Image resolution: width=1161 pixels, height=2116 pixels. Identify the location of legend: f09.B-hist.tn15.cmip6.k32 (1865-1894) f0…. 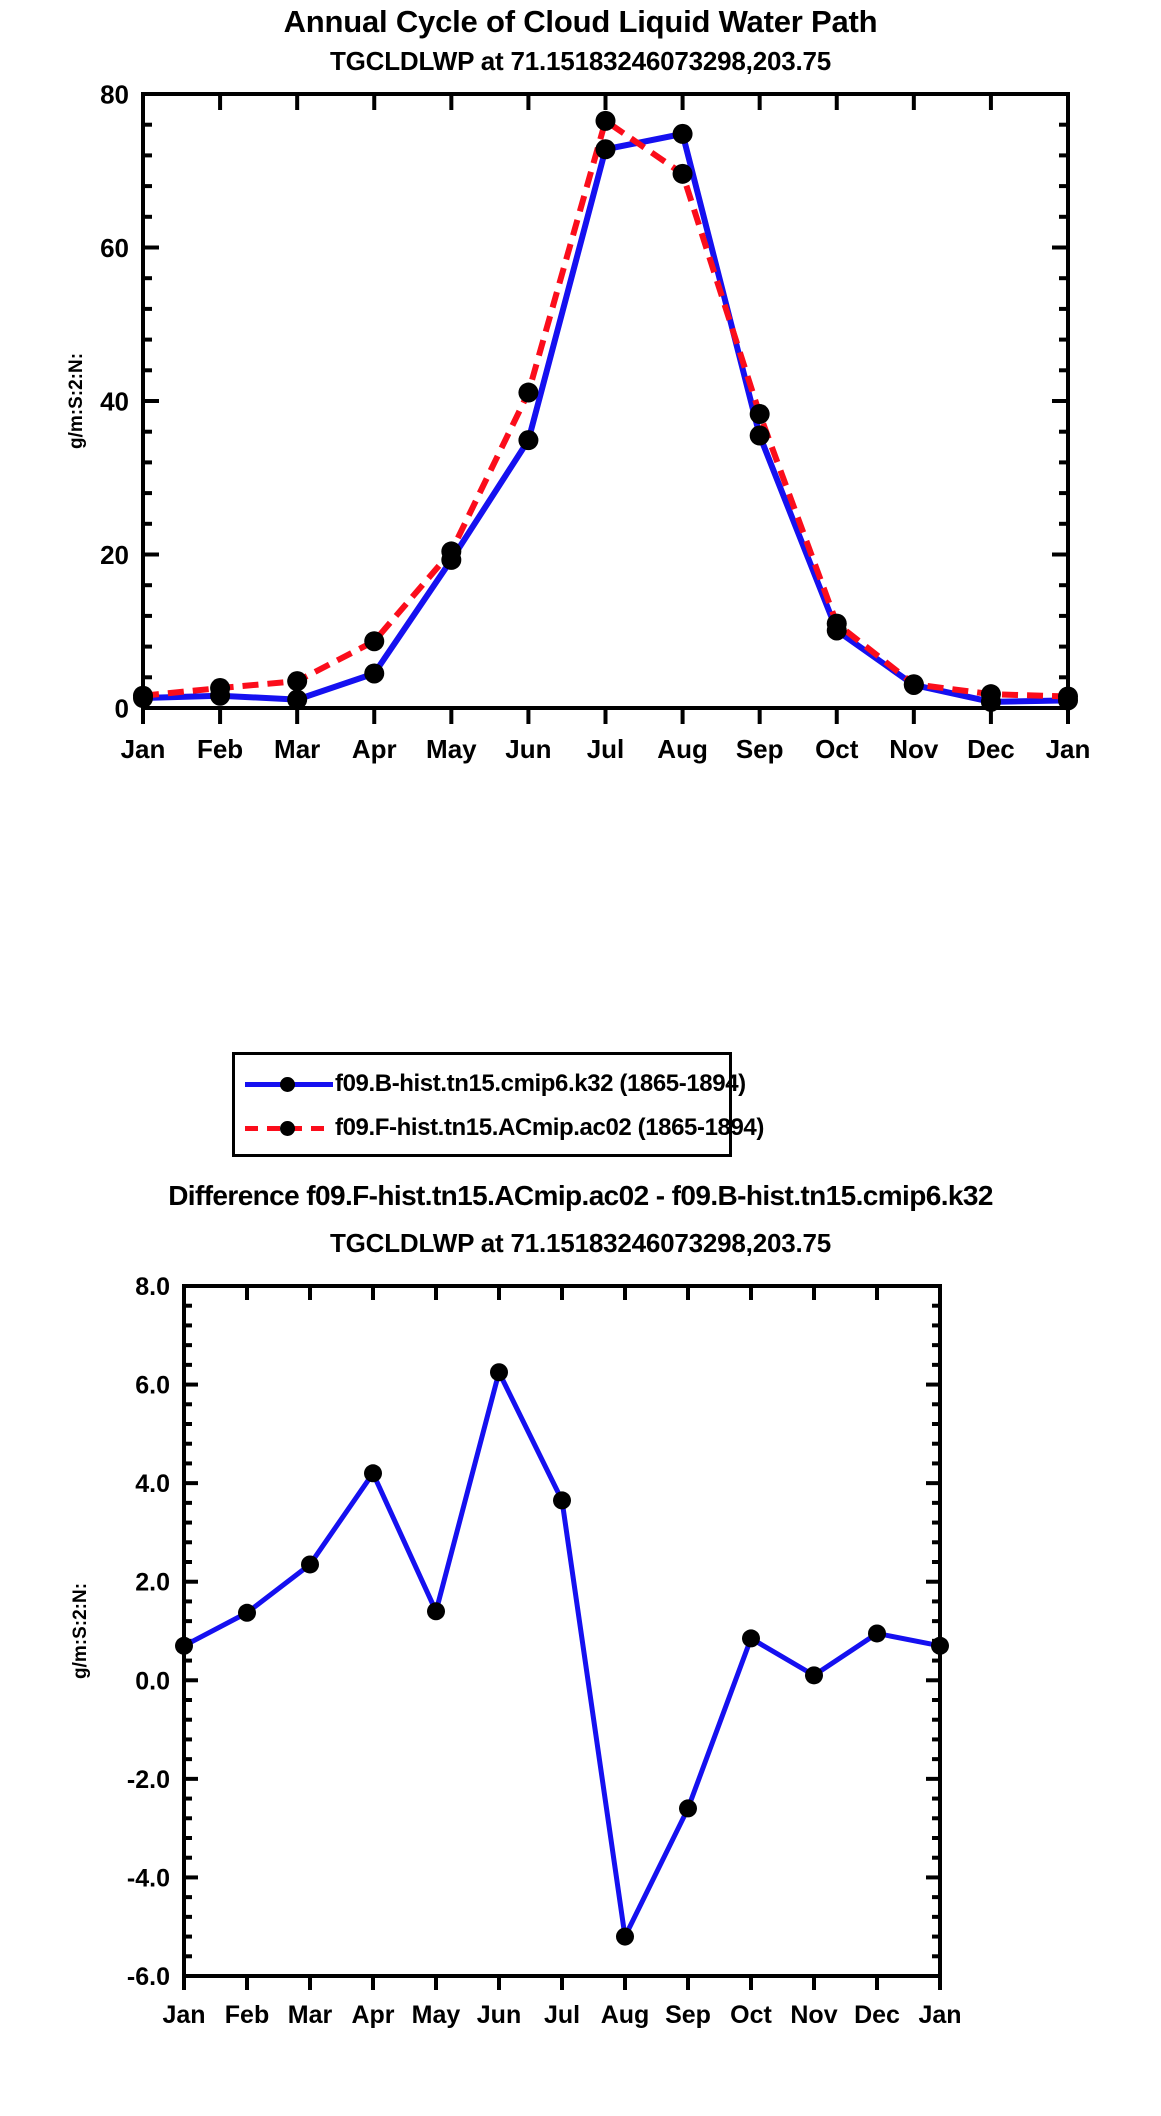
(498, 1104).